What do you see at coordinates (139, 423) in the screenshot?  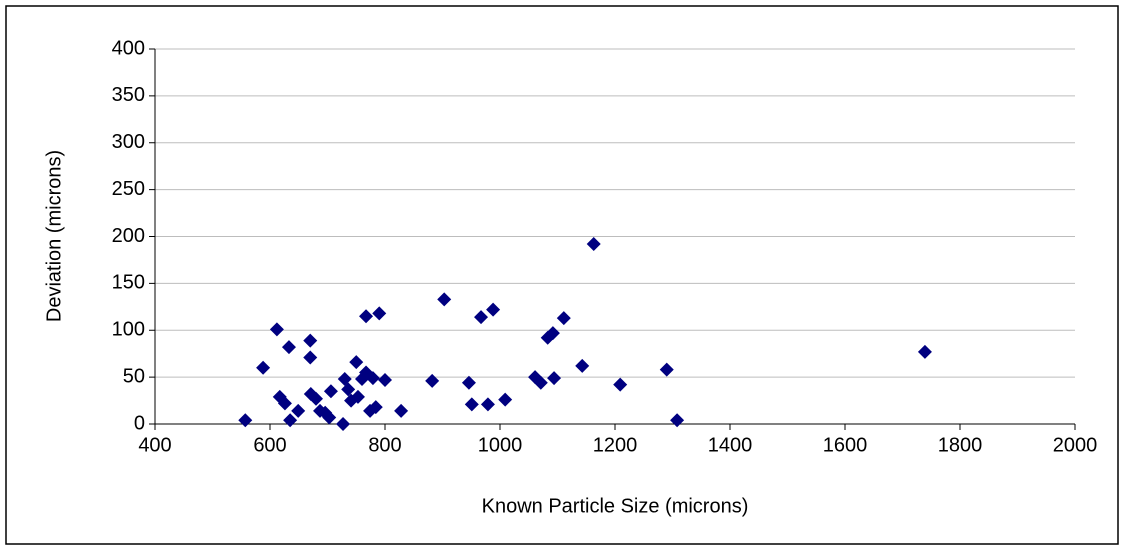 I see `y-tick-label: 0` at bounding box center [139, 423].